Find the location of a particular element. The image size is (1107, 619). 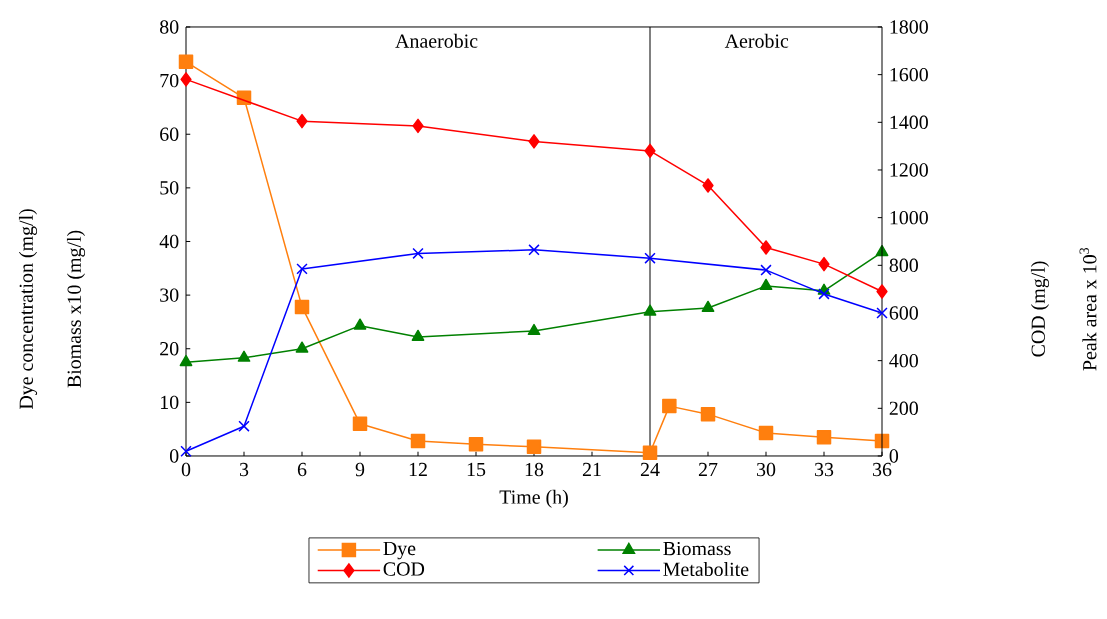

annotation: Anaerobic is located at coordinates (436, 40).